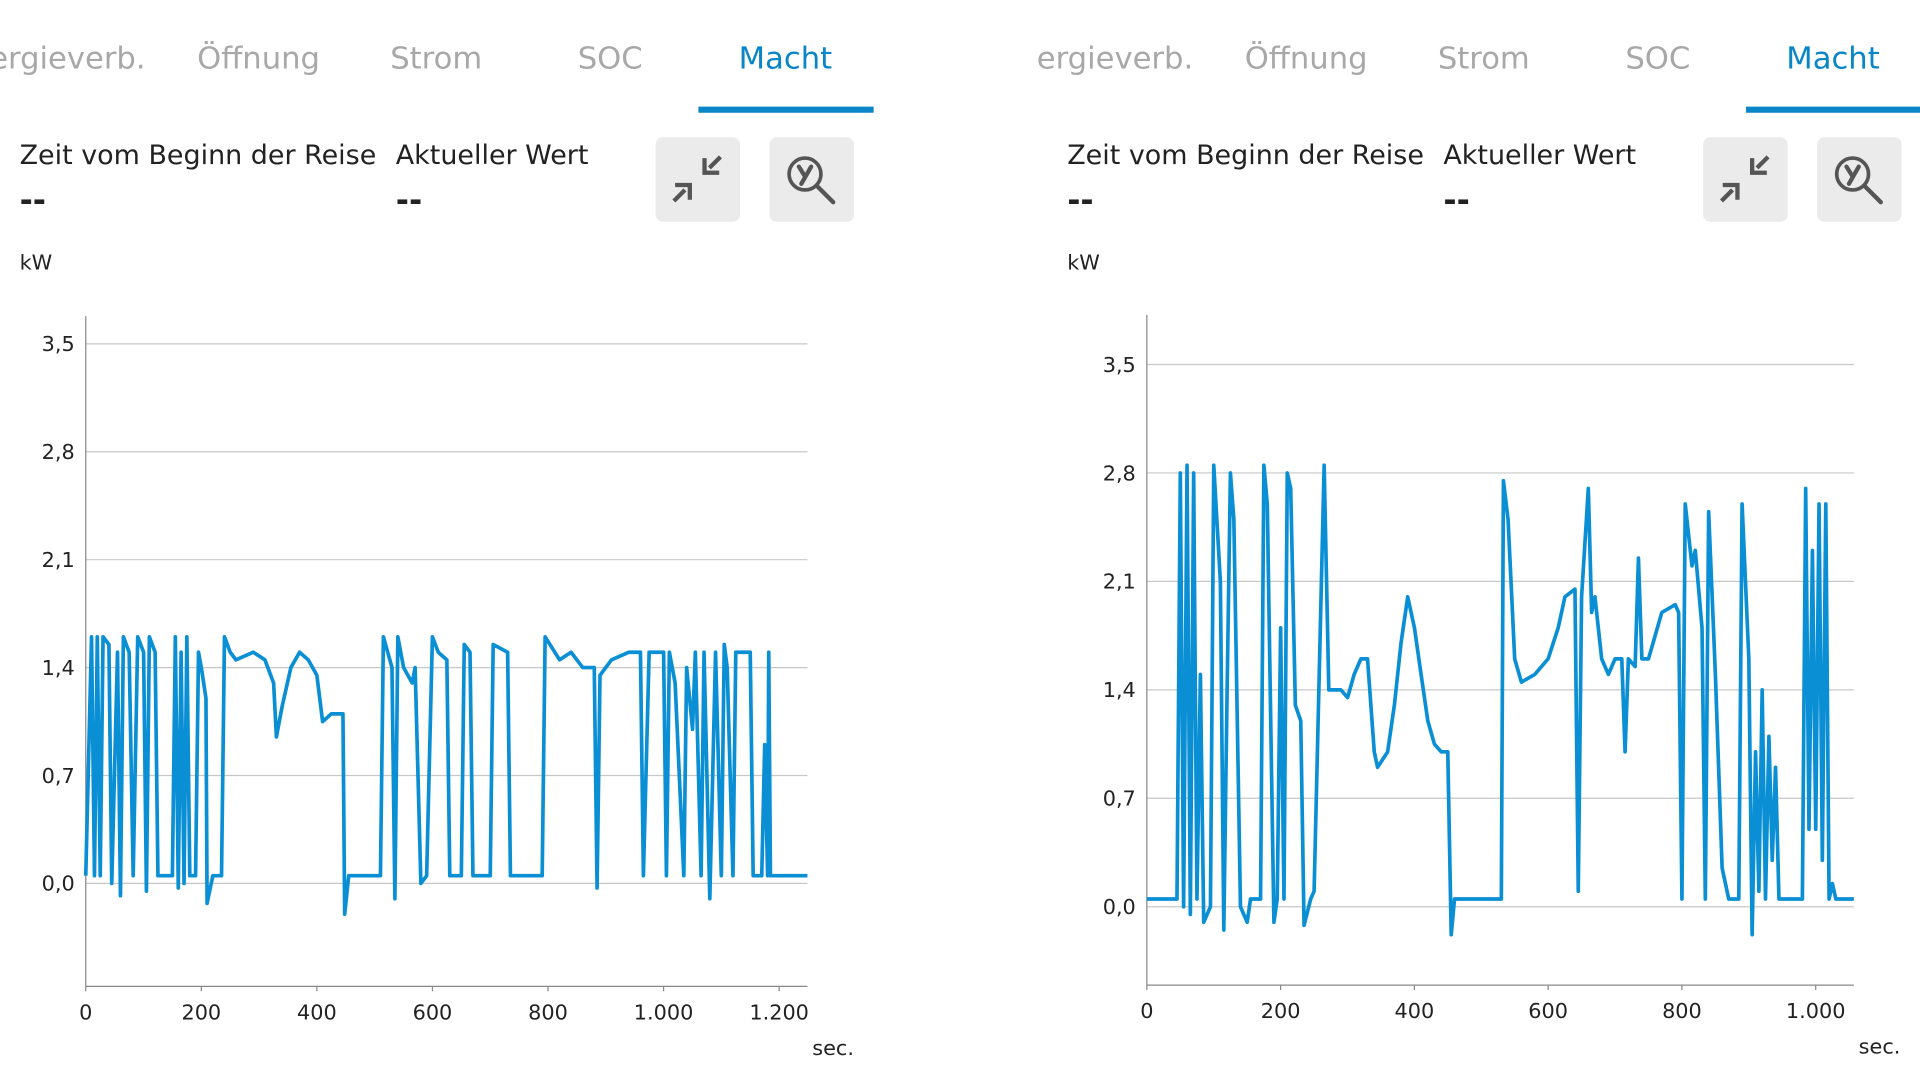 This screenshot has width=1920, height=1080. Describe the element at coordinates (779, 1012) in the screenshot. I see `x-tick-label: 1.200` at that location.